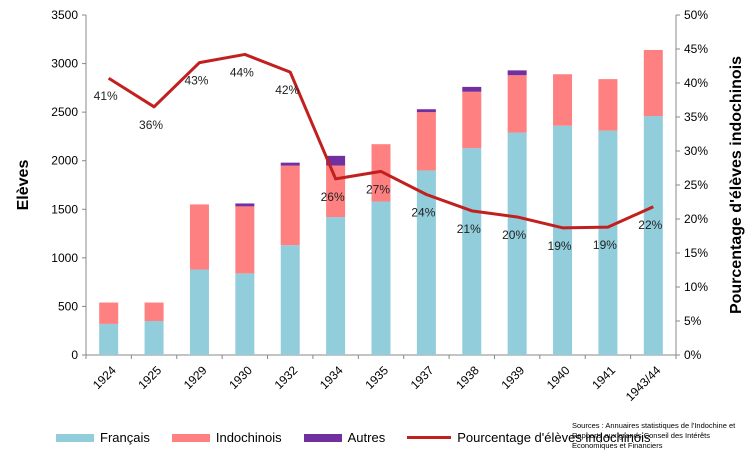 The image size is (750, 458). What do you see at coordinates (104, 377) in the screenshot?
I see `x-tick-label: 1924` at bounding box center [104, 377].